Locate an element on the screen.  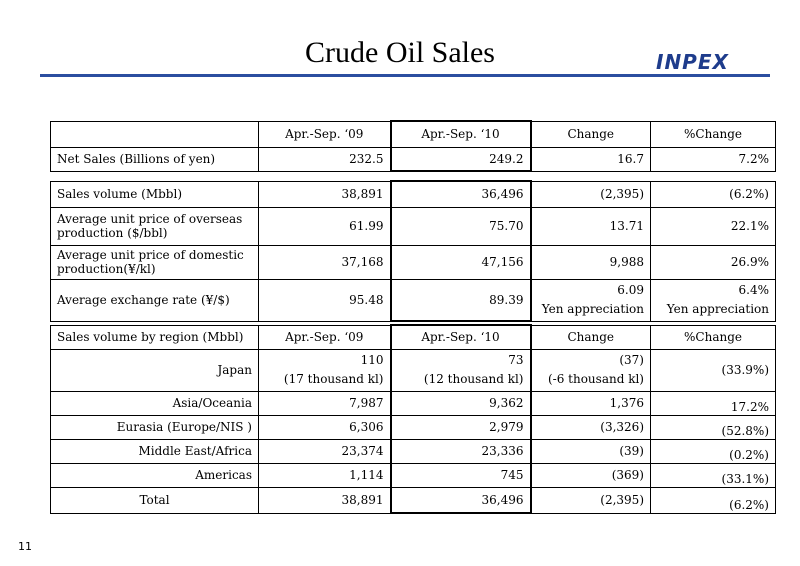
value-cell: 23,336 is located at coordinates (460, 451).